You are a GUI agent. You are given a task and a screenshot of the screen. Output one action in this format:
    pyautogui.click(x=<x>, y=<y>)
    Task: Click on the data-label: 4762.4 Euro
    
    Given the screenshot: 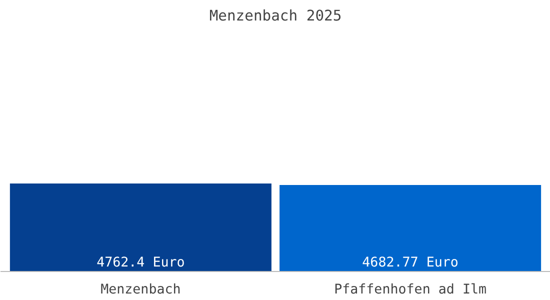 What is the action you would take?
    pyautogui.click(x=140, y=263)
    